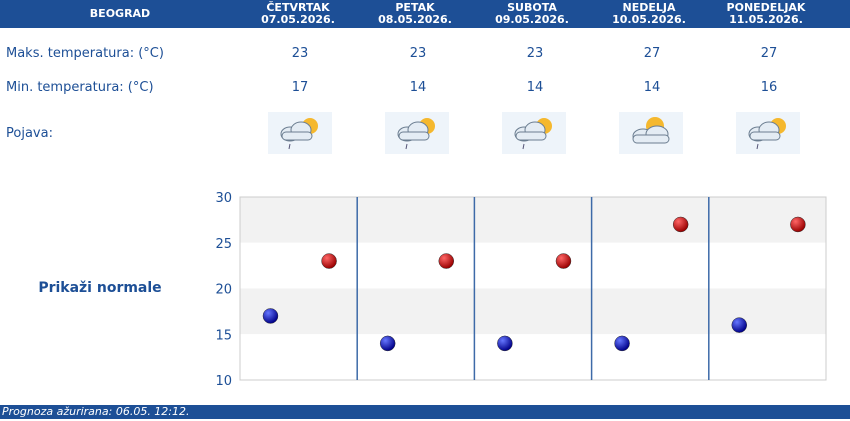  I want to click on forecast-updated-text: Prognoza ažurirana: 06.05. 12:12., so click(96, 411).